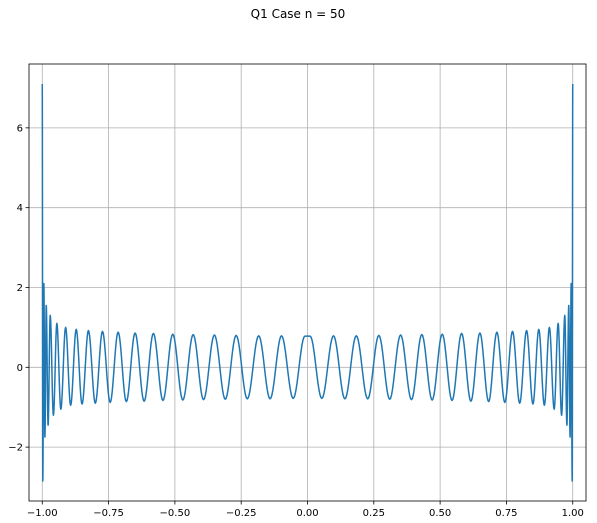 The image size is (597, 523). What do you see at coordinates (374, 513) in the screenshot?
I see `x-tick-label: 0.25` at bounding box center [374, 513].